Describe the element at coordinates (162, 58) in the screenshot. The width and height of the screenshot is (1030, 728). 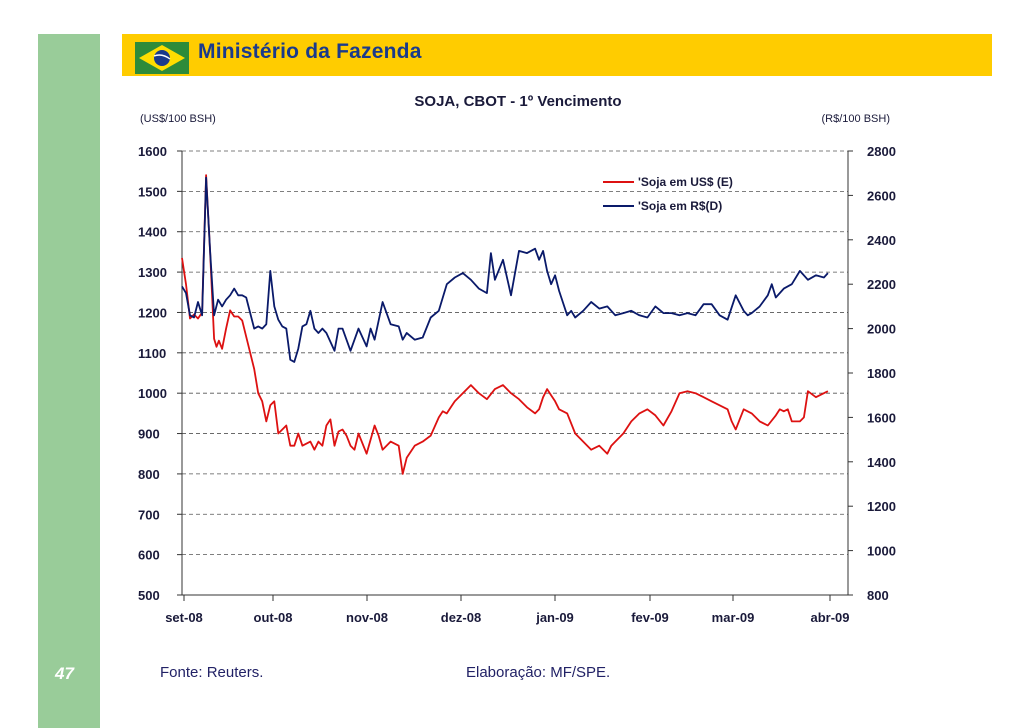
I see `brazil-flag-icon` at that location.